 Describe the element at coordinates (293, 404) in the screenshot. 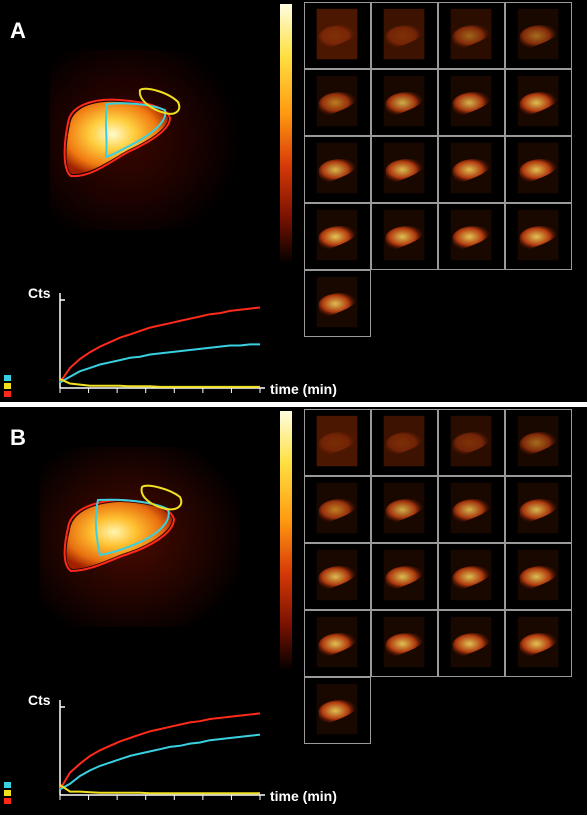

I see `panel-divider` at that location.